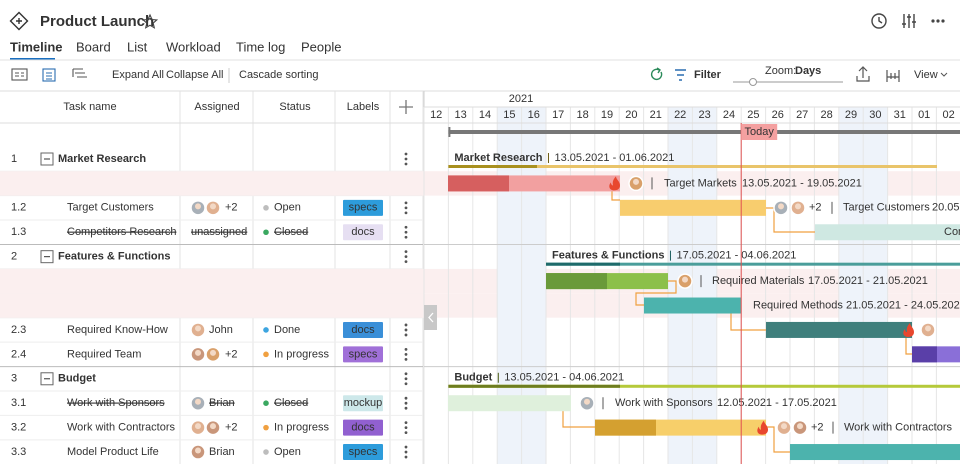  Describe the element at coordinates (938, 21) in the screenshot. I see `more-icon` at that location.